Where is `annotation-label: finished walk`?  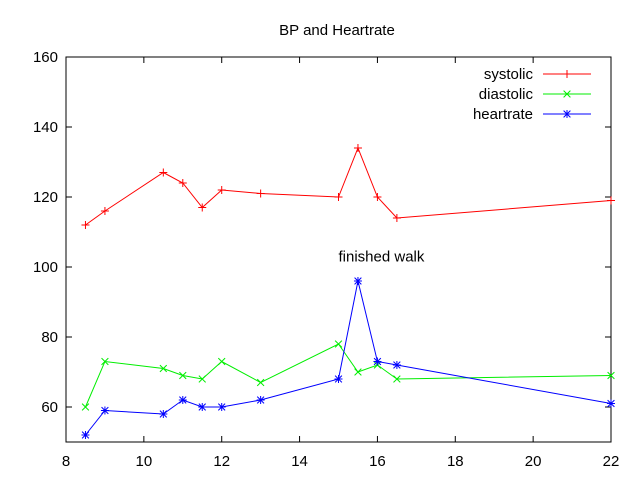
annotation-label: finished walk is located at coordinates (382, 257).